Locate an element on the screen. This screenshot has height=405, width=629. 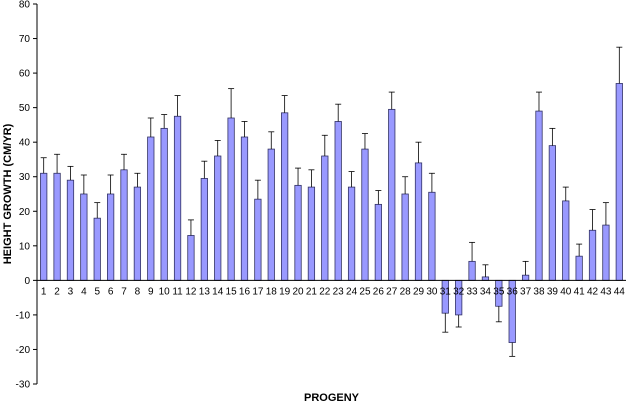
x-tick-label: 18 is located at coordinates (272, 291).